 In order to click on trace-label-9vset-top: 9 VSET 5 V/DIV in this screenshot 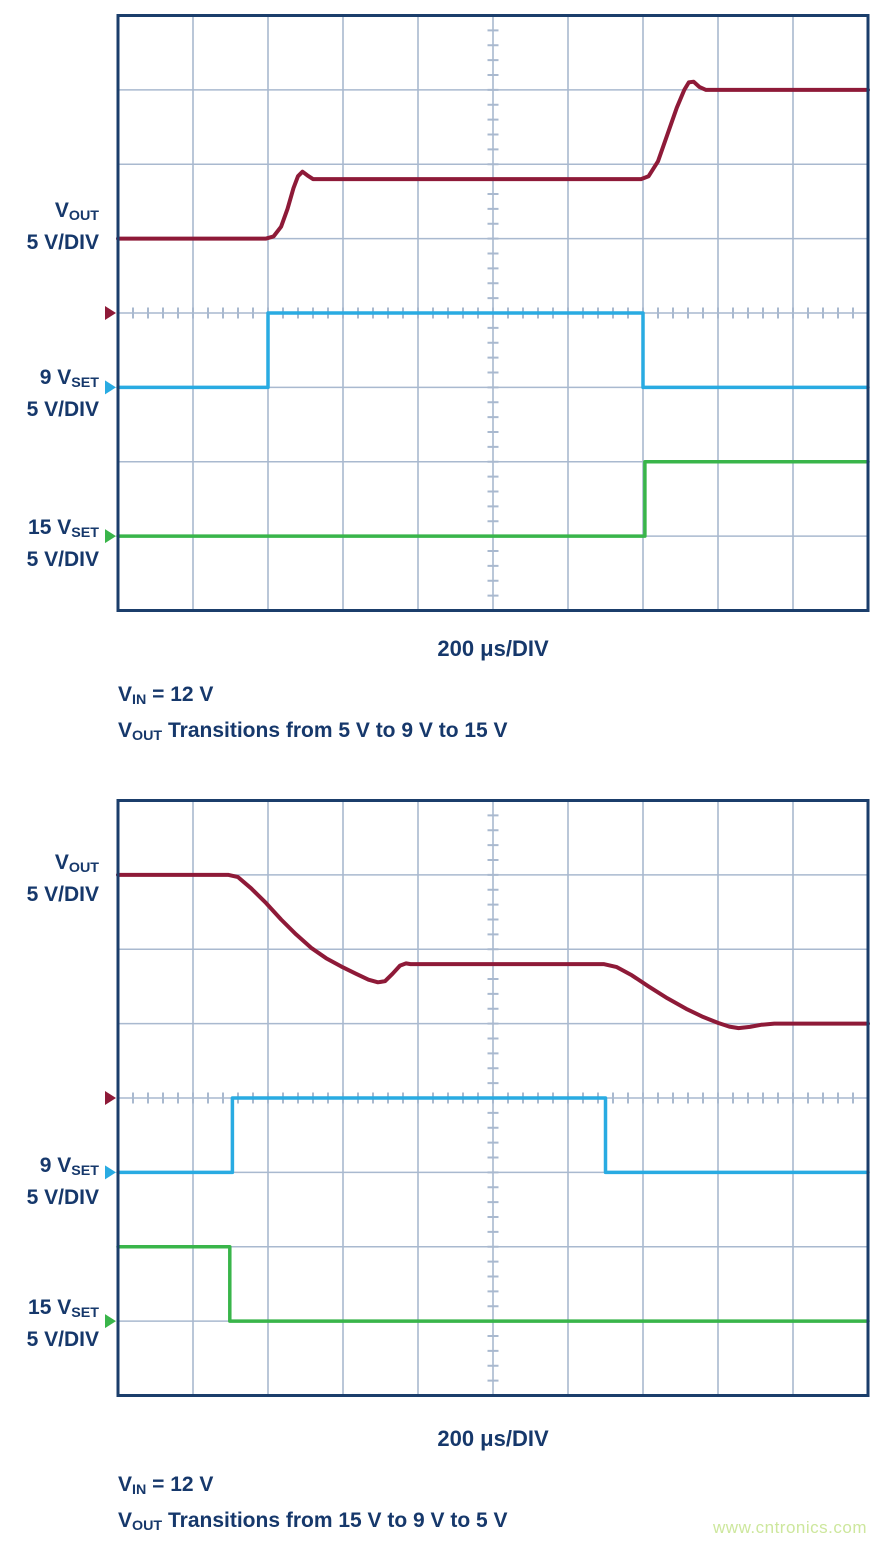, I will do `click(49, 394)`.